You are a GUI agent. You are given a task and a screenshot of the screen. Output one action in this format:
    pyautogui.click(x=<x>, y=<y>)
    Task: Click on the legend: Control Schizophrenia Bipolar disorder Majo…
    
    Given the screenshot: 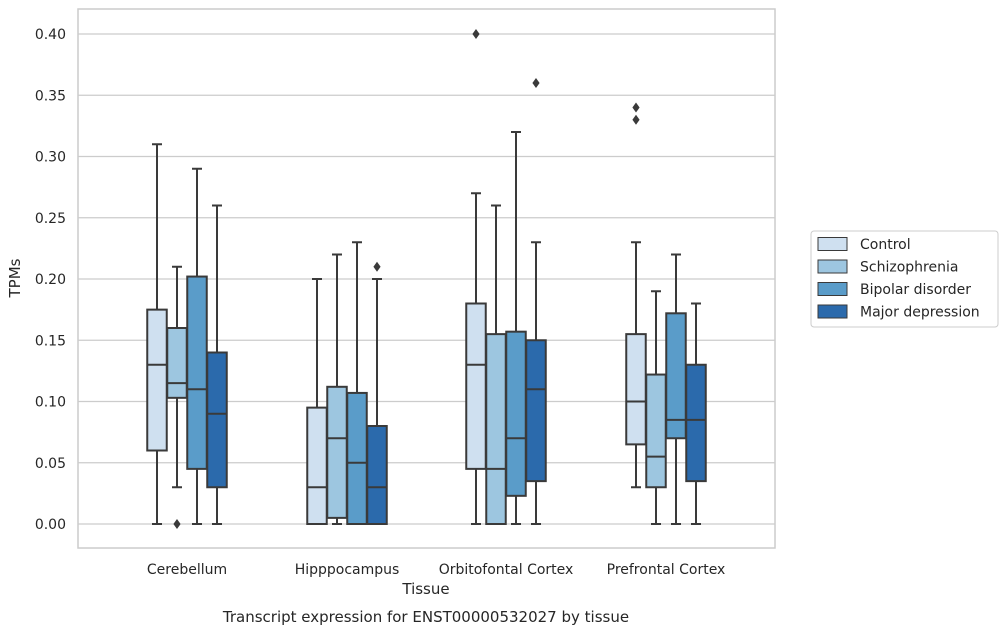 What is the action you would take?
    pyautogui.click(x=904, y=279)
    